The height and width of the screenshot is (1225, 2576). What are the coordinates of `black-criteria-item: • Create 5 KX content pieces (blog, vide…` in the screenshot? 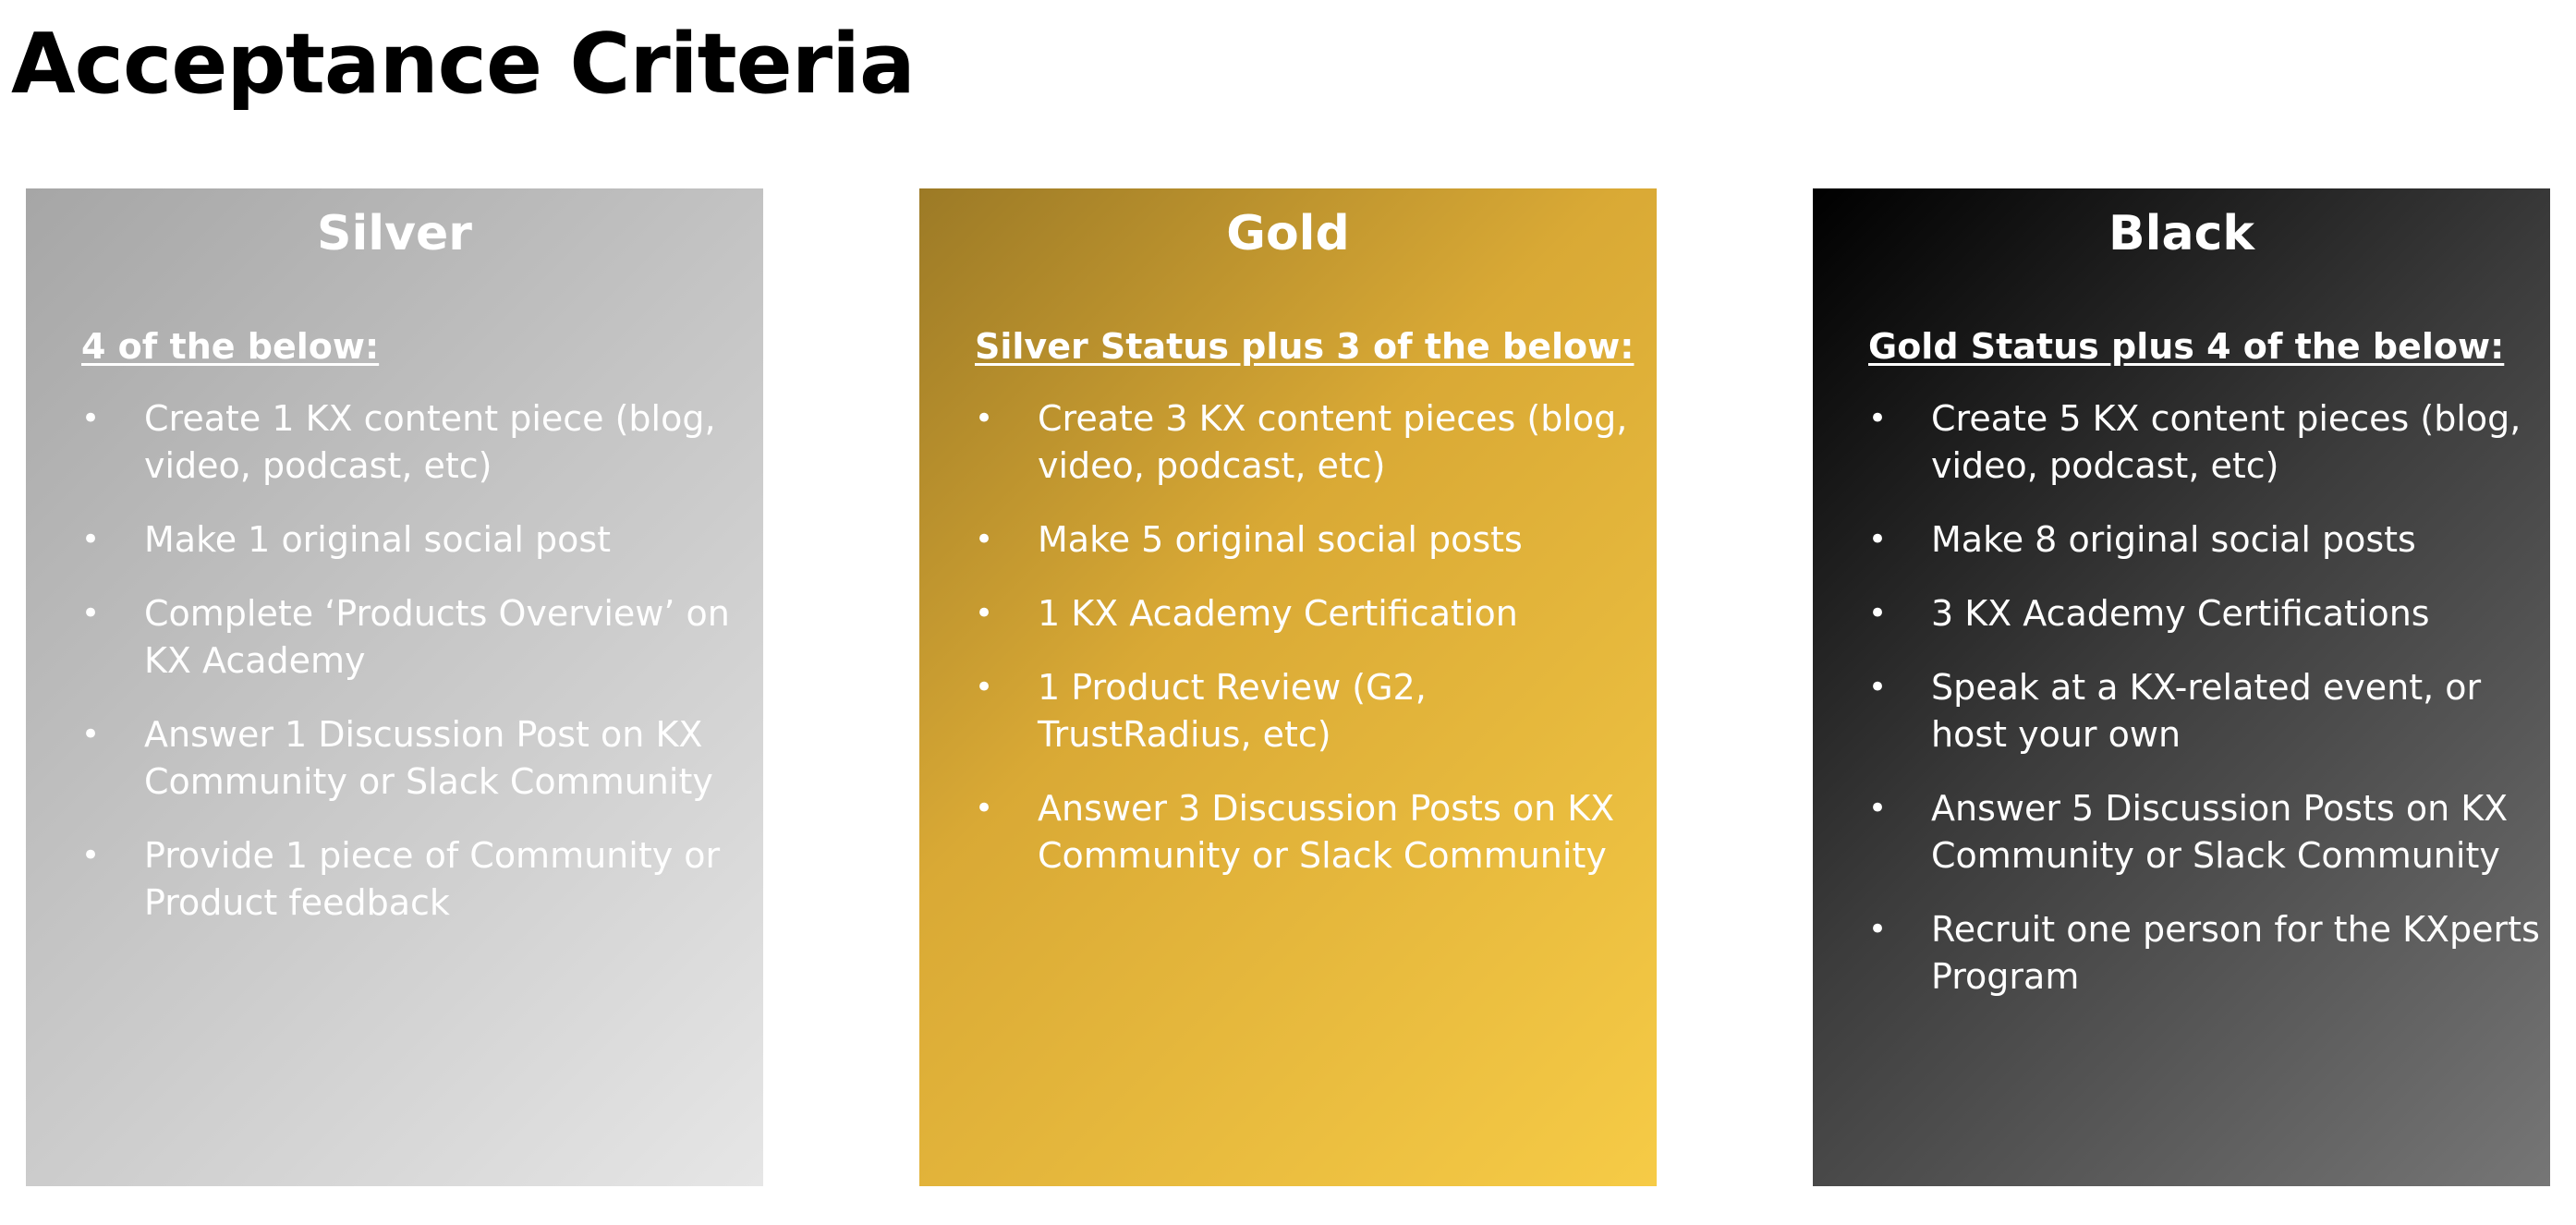 It's located at (2204, 443).